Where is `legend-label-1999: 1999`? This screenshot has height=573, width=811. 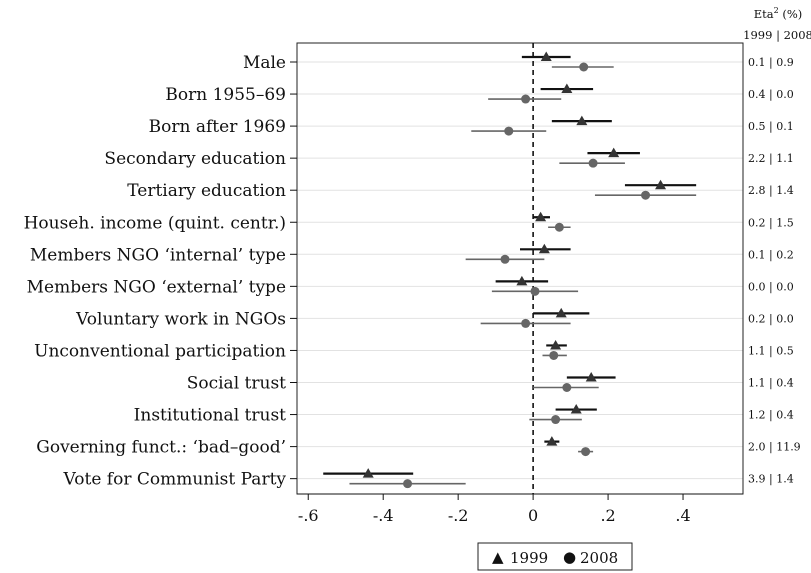 legend-label-1999: 1999 is located at coordinates (529, 558).